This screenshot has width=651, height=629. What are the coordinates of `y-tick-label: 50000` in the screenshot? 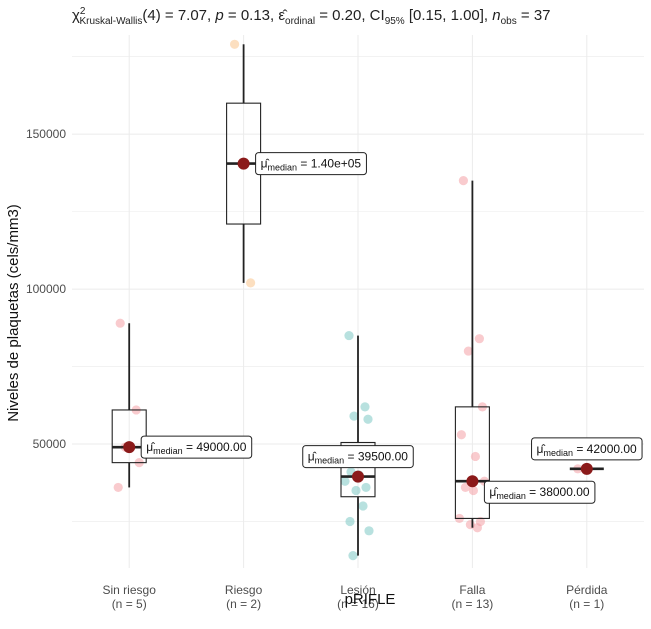 It's located at (50, 444).